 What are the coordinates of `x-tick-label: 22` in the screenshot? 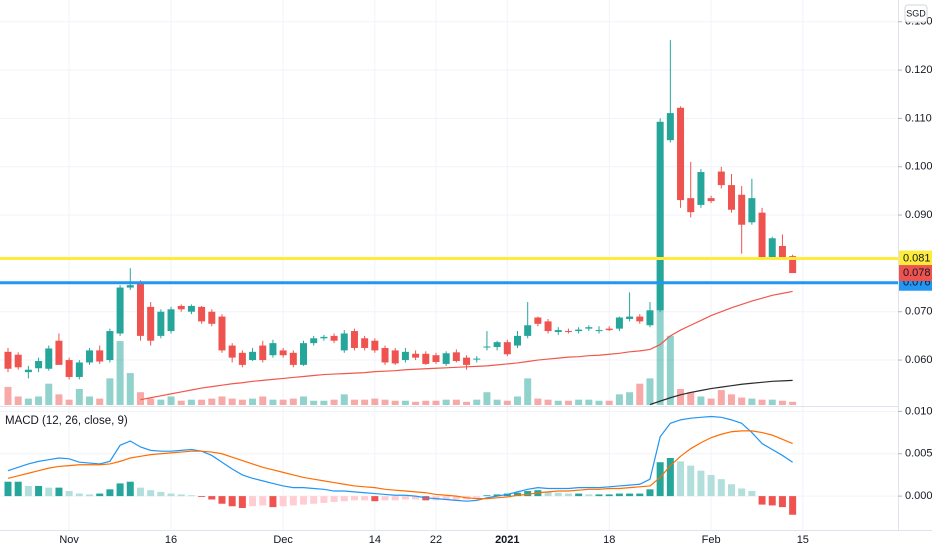 It's located at (436, 540).